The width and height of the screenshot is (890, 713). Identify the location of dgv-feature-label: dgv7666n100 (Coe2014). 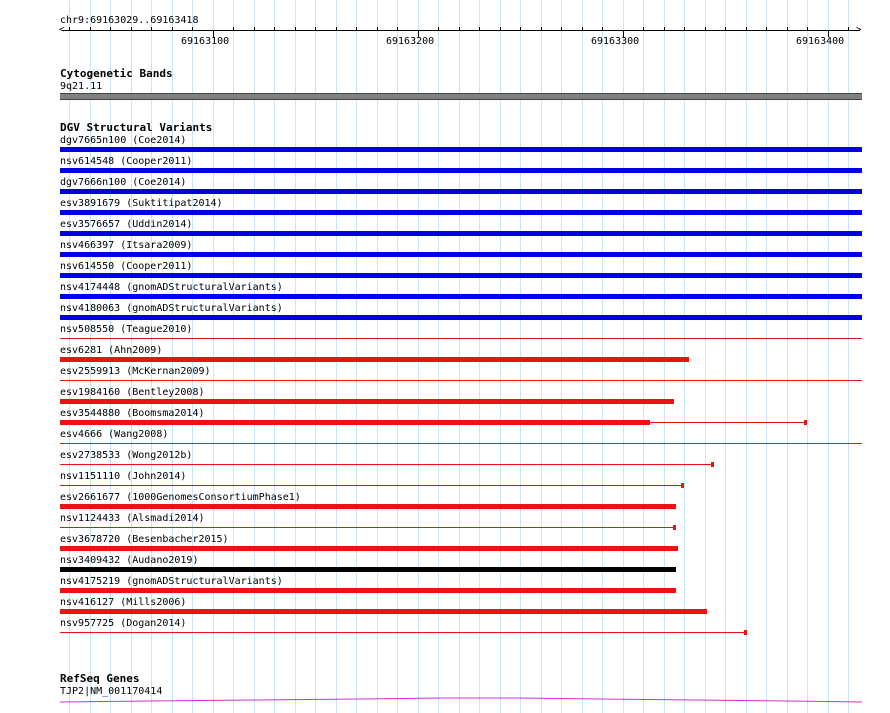
(123, 182).